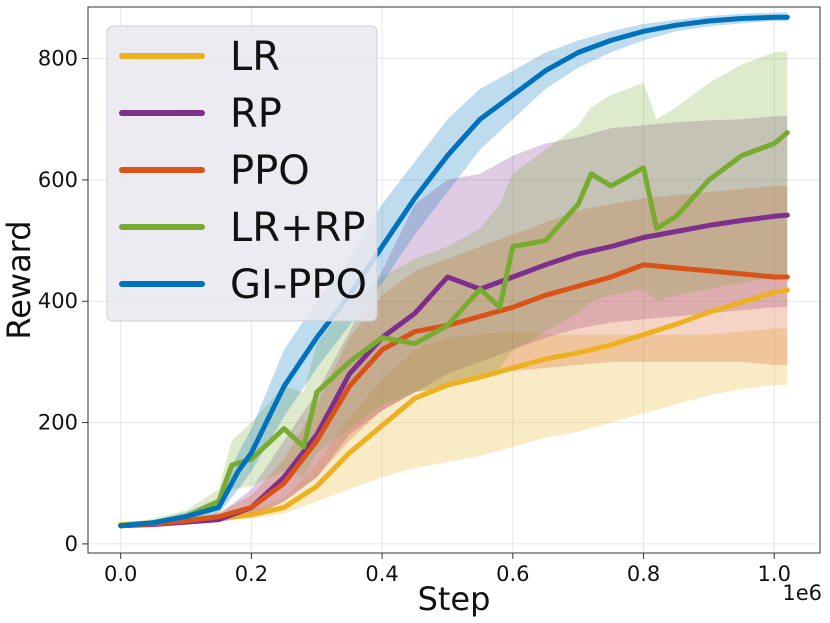  I want to click on y-tick-label: 800, so click(58, 59).